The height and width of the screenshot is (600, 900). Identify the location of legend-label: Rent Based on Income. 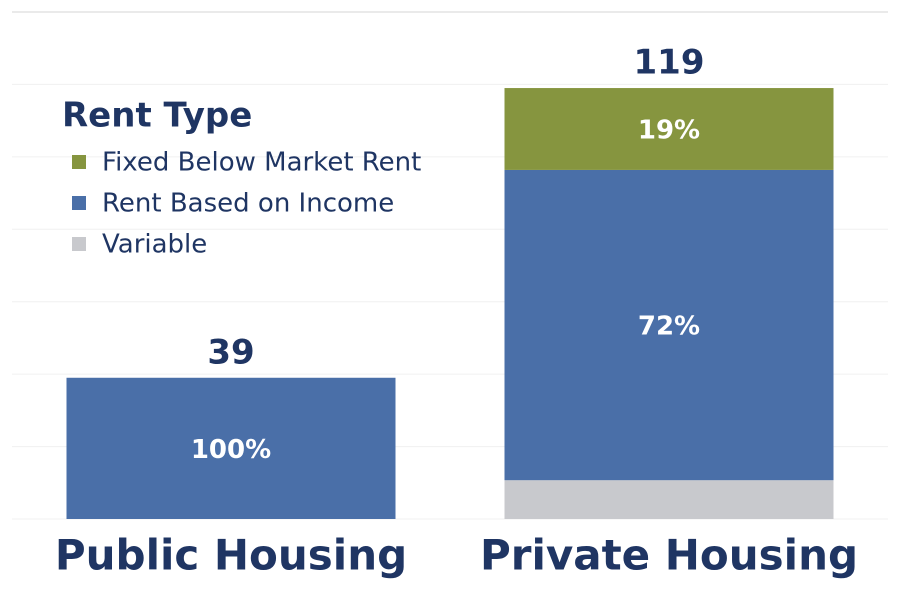
(248, 204).